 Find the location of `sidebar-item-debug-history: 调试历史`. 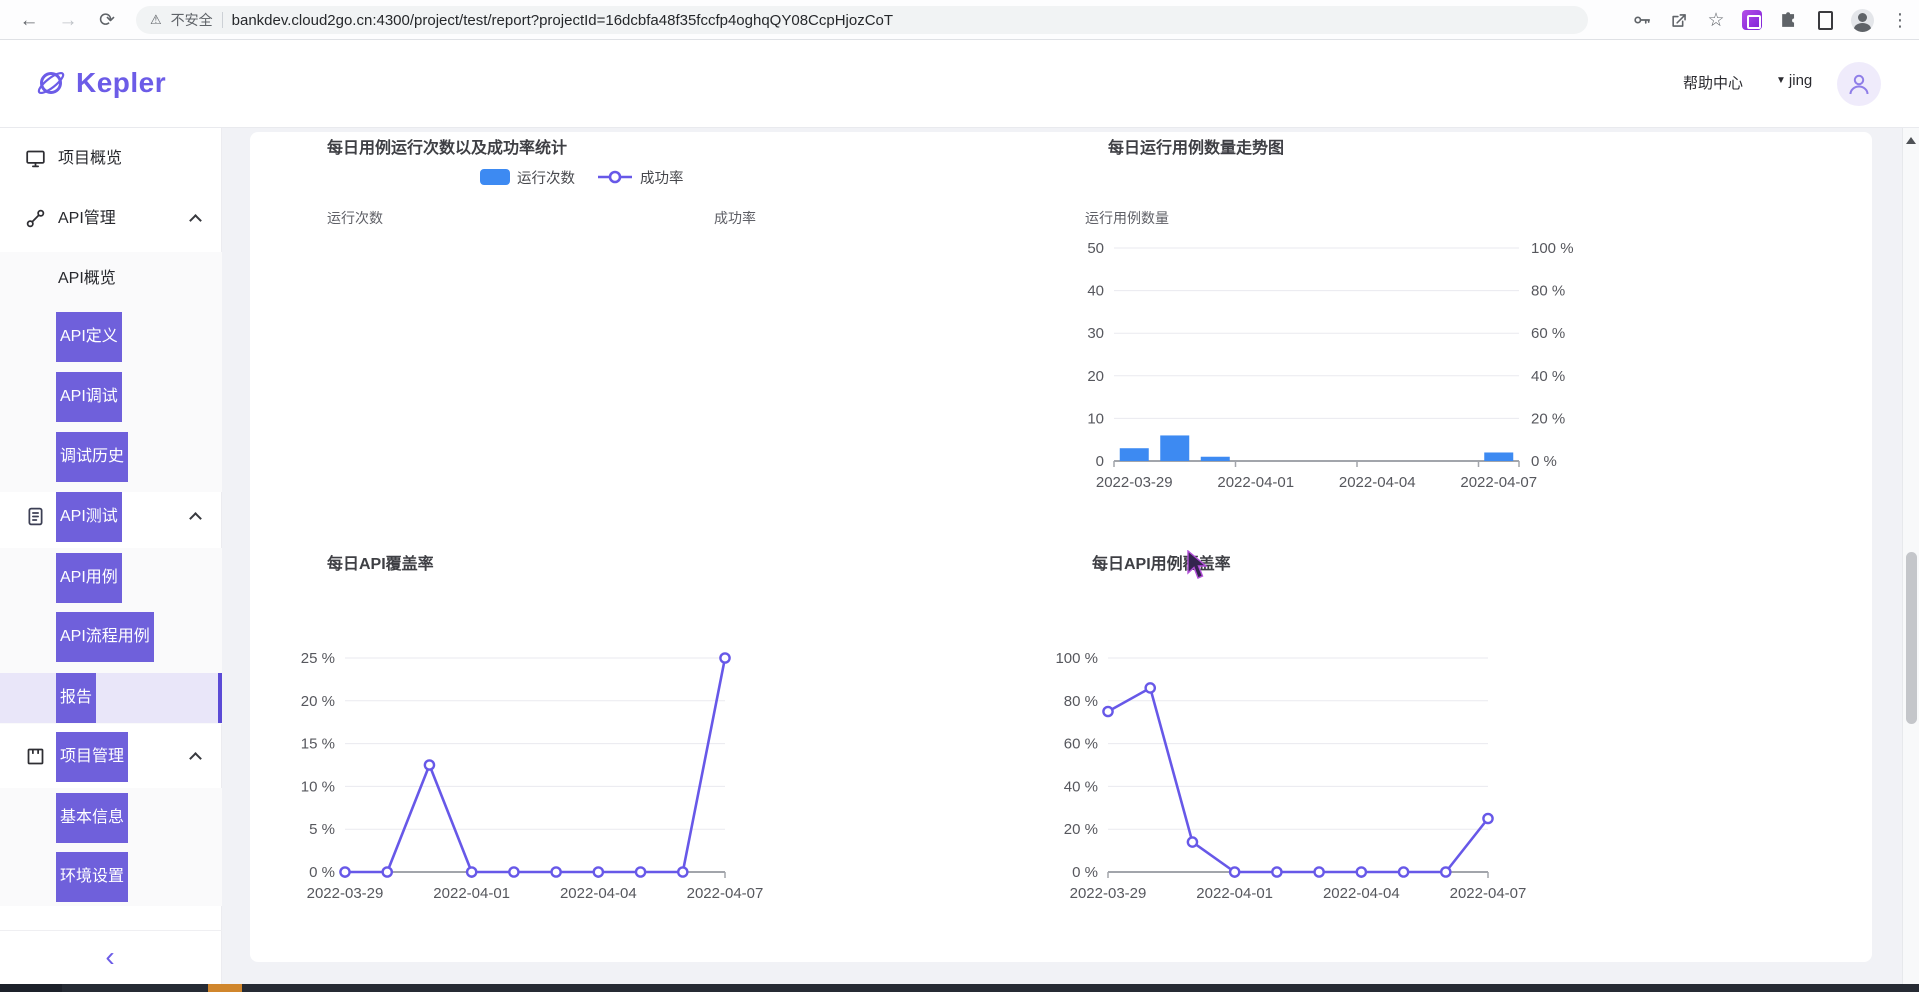

sidebar-item-debug-history: 调试历史 is located at coordinates (111, 457).